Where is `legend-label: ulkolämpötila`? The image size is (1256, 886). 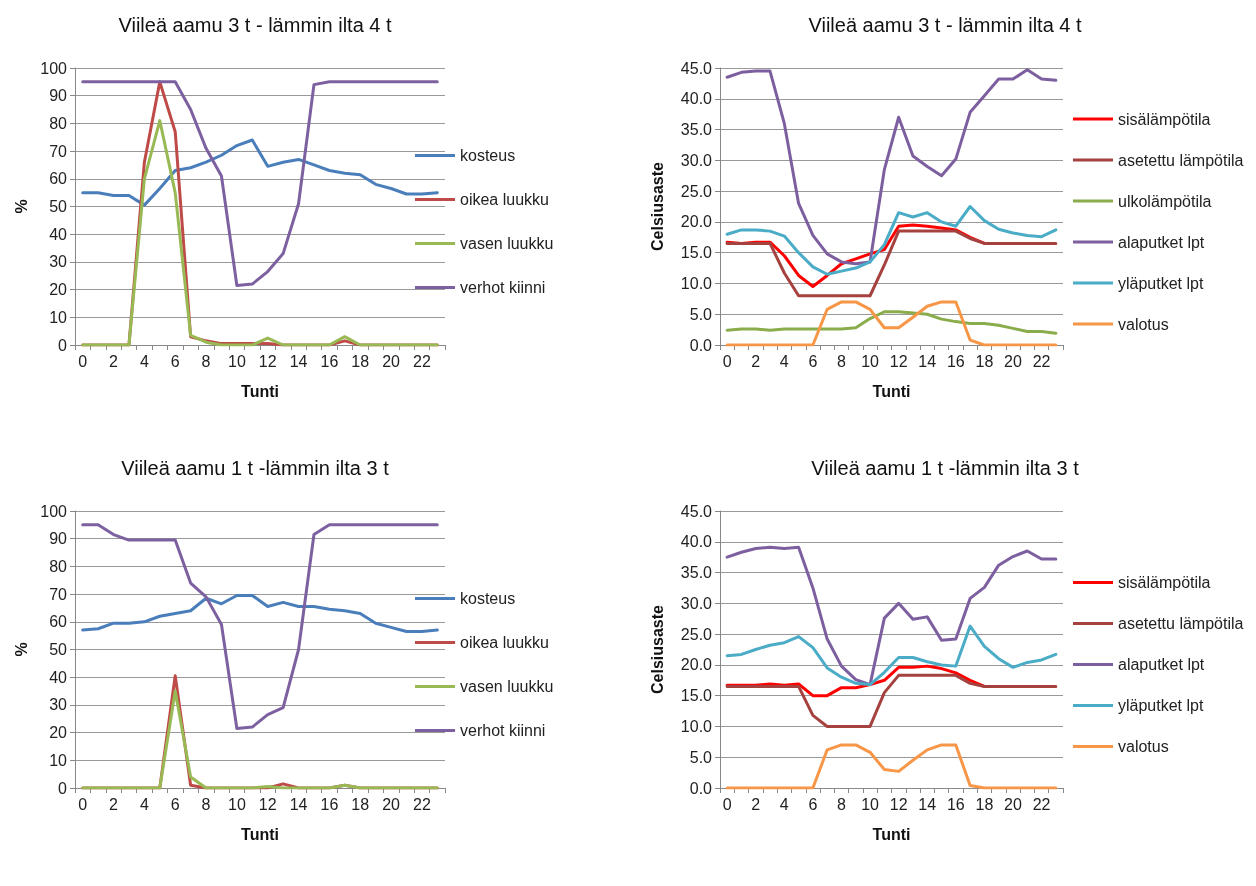
legend-label: ulkolämpötila is located at coordinates (1165, 201).